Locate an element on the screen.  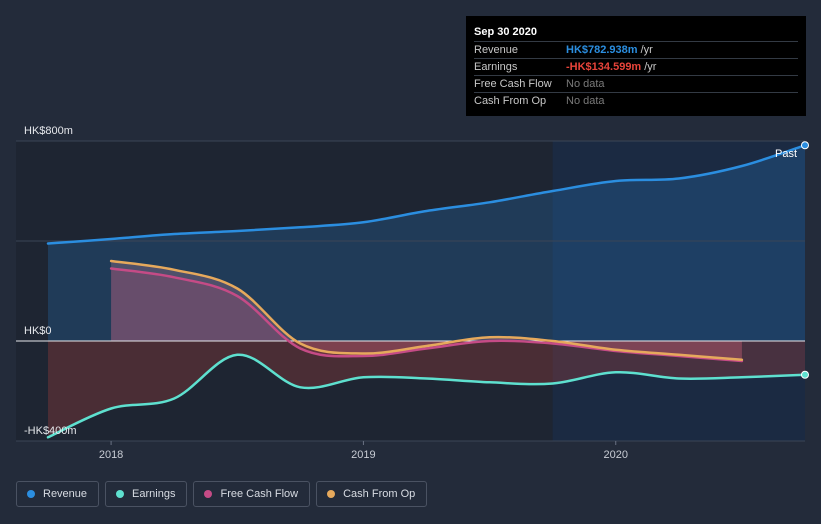
legend-item-free-cash-flow: Free Cash Flow is located at coordinates (252, 494).